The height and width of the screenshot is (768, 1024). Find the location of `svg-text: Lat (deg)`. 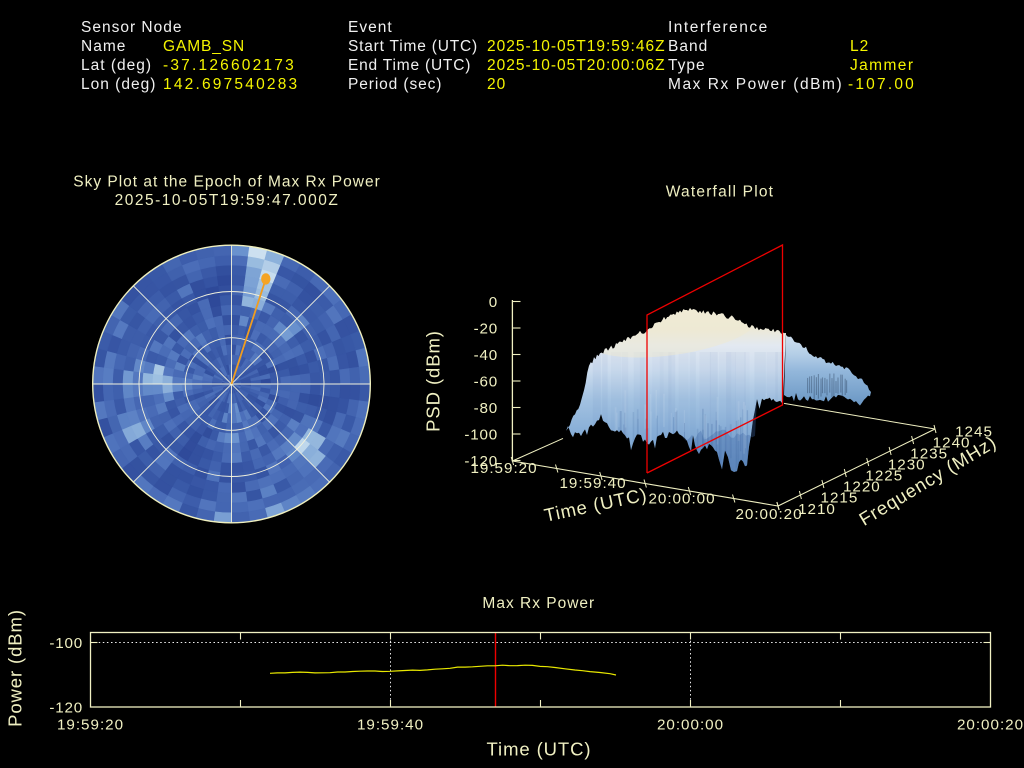

svg-text: Lat (deg) is located at coordinates (116, 65).